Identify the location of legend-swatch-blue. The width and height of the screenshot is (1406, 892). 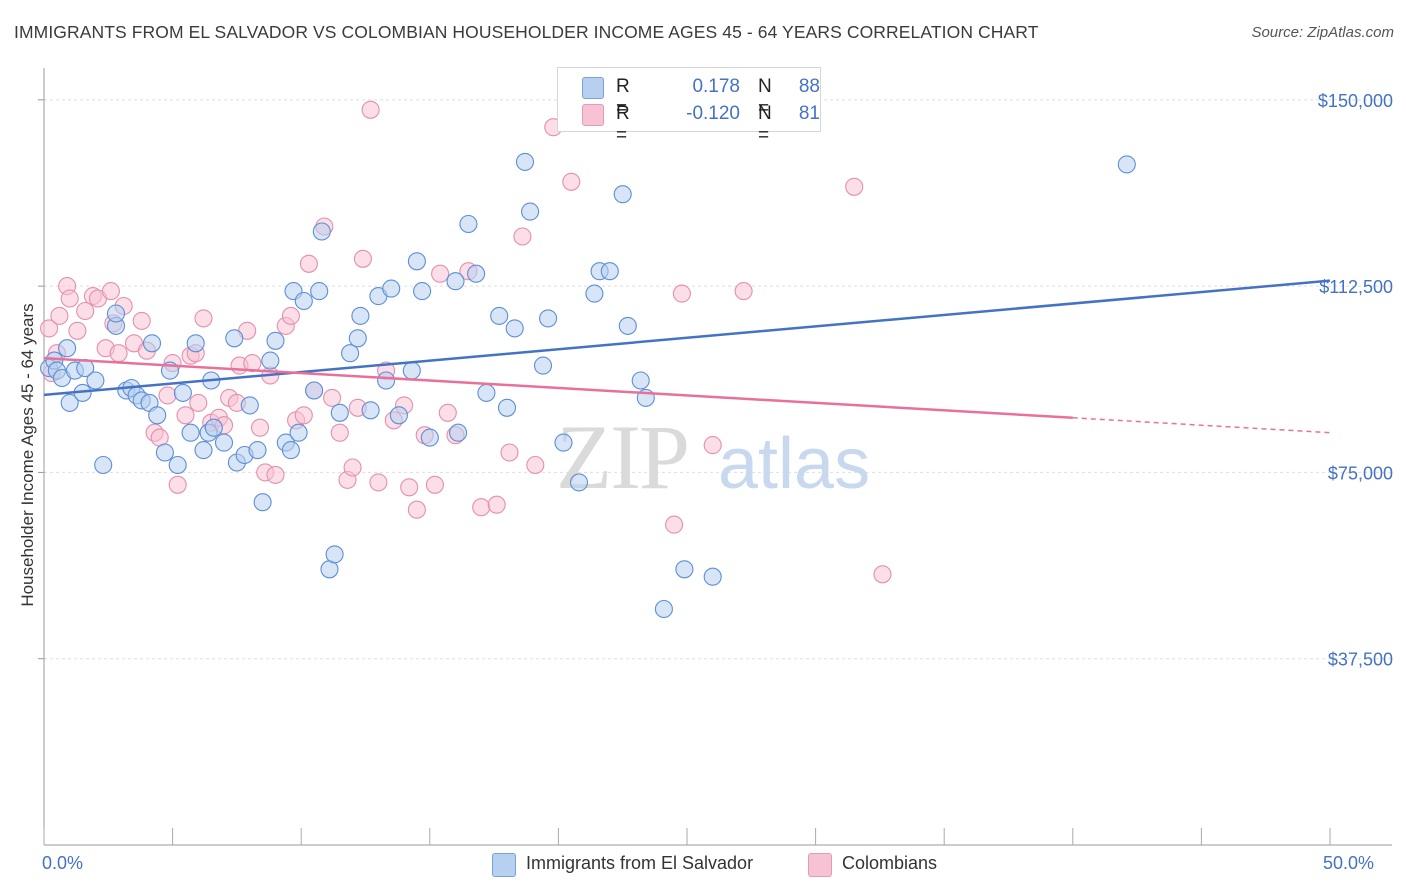
(593, 88).